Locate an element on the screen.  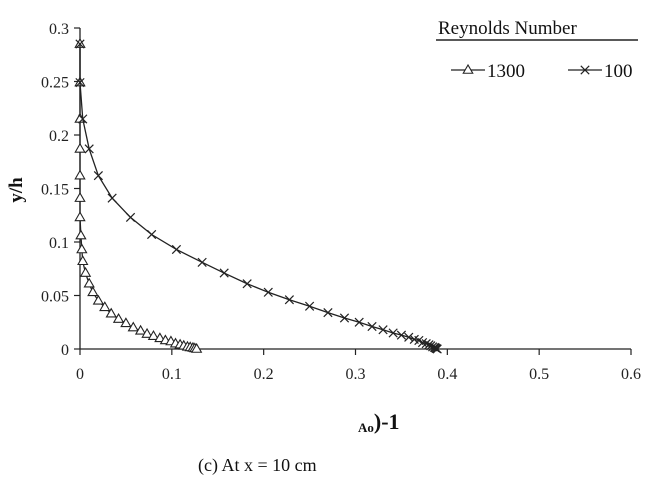
x-tick-label: 0.3 is located at coordinates (356, 374).